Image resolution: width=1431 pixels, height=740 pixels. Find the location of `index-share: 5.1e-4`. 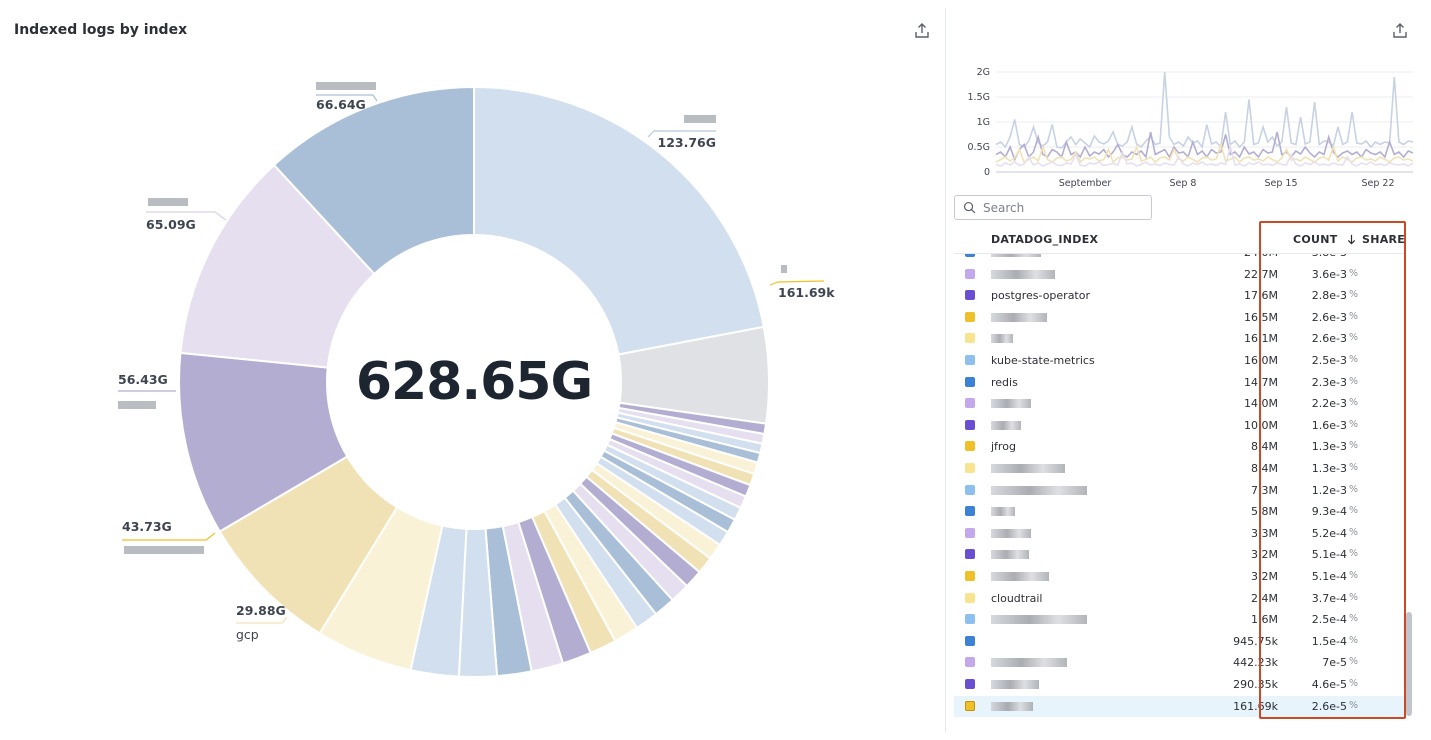

index-share: 5.1e-4 is located at coordinates (1329, 555).